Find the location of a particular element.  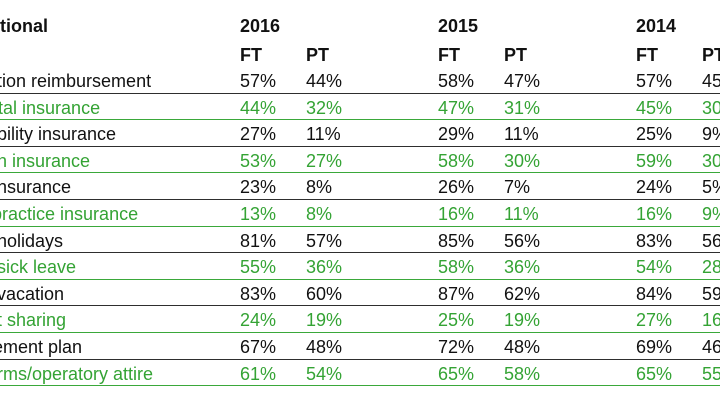

value-ft-2014: 45% is located at coordinates (654, 107).